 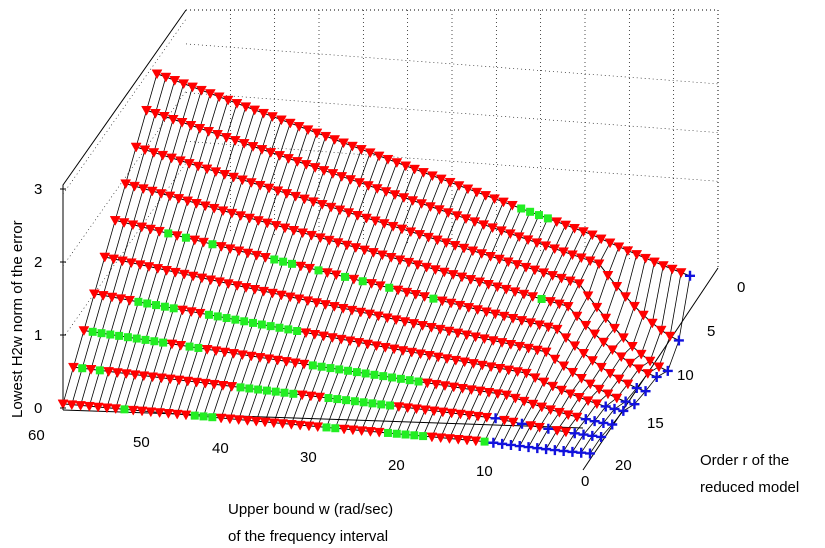 I want to click on x-tick-label: 20, so click(x=396, y=465).